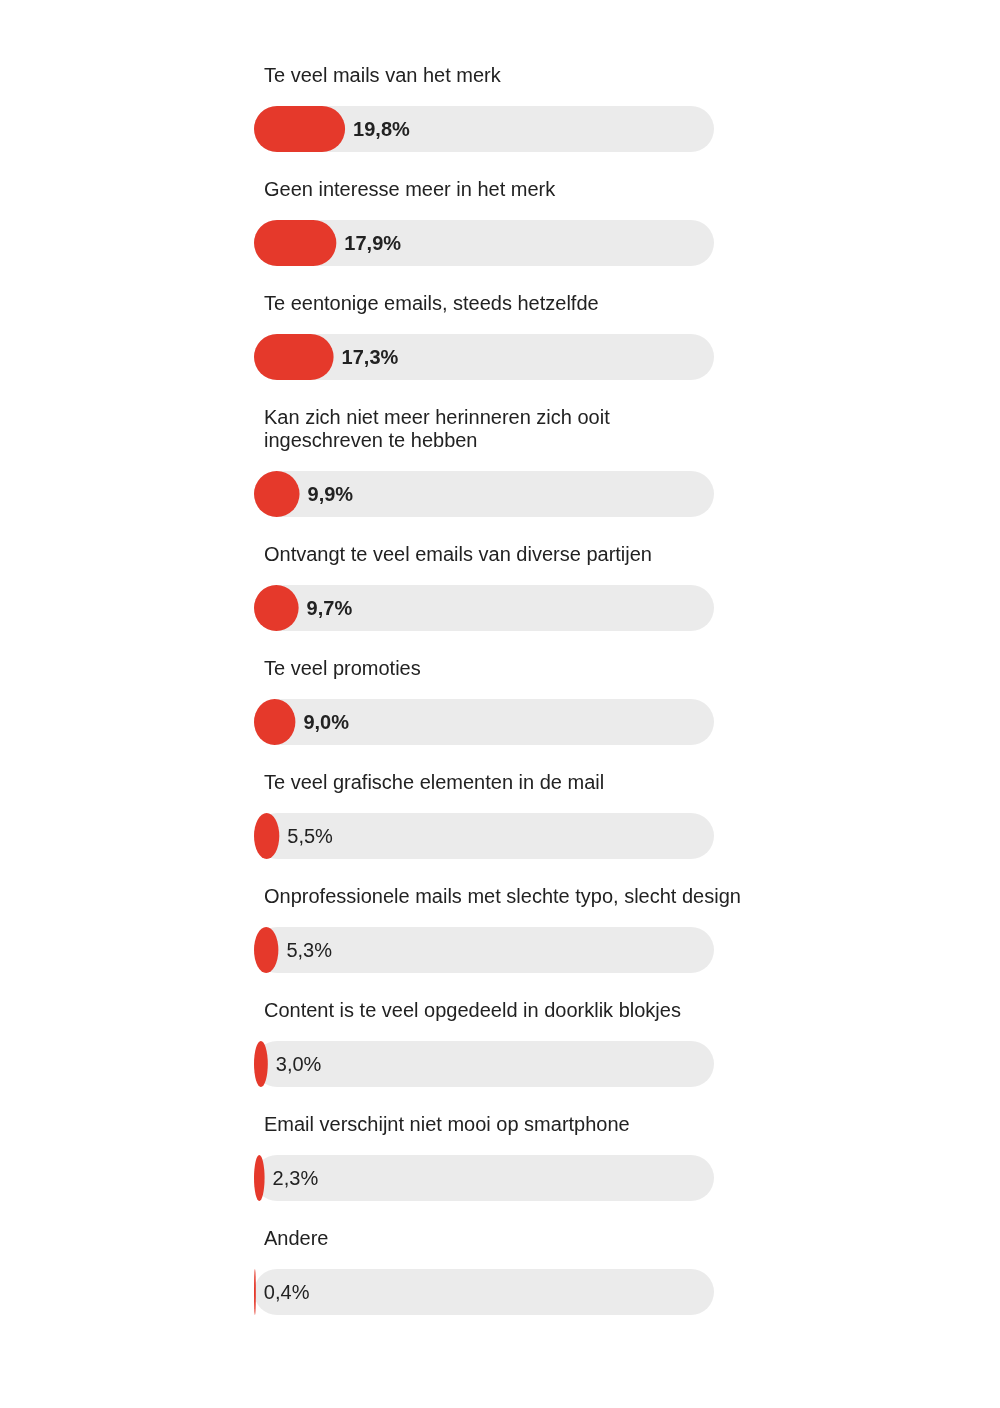  Describe the element at coordinates (330, 494) in the screenshot. I see `data-label: 9,9%` at that location.